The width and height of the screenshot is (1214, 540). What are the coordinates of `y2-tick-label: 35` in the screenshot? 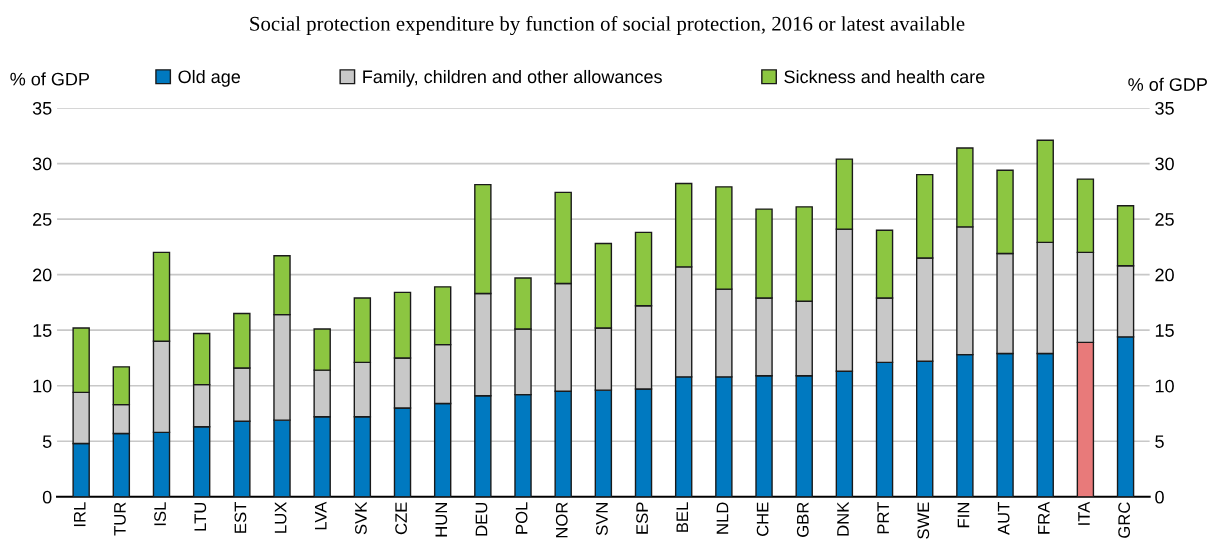 It's located at (1164, 108).